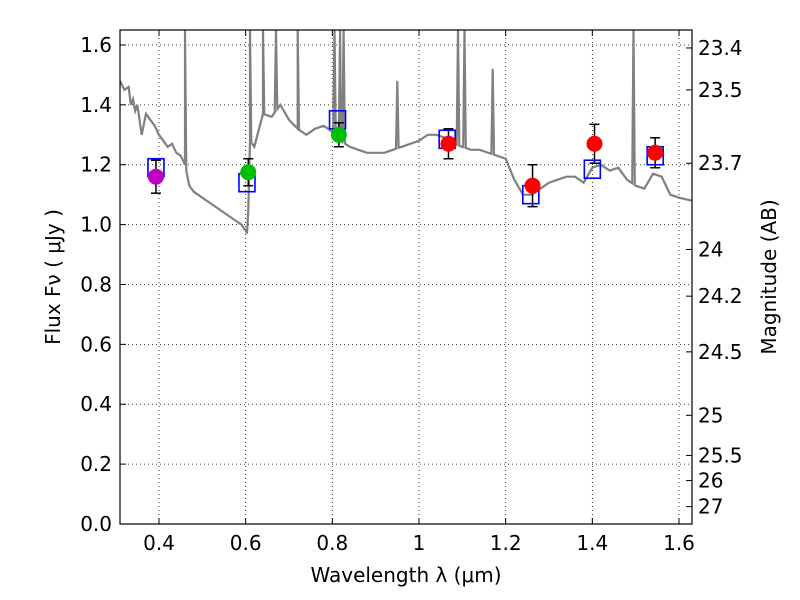  Describe the element at coordinates (96, 344) in the screenshot. I see `y-tick-label: 0.6` at that location.